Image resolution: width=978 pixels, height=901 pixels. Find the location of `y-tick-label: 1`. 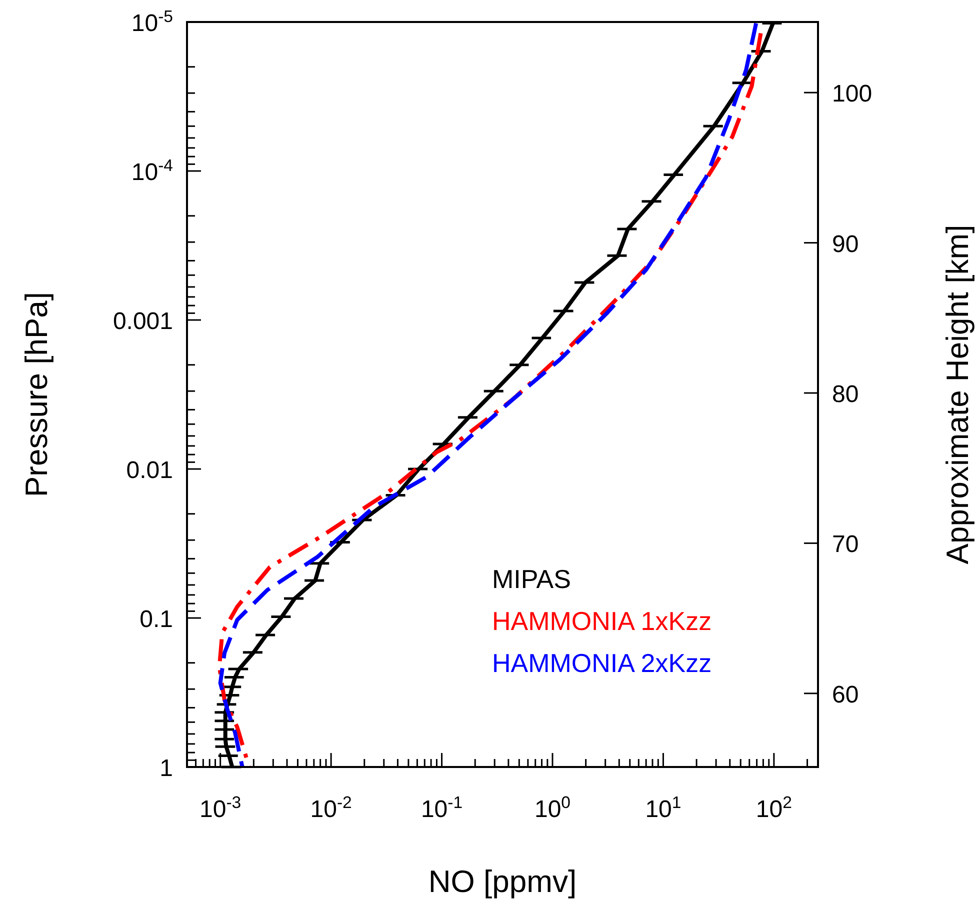

y-tick-label: 1 is located at coordinates (166, 768).